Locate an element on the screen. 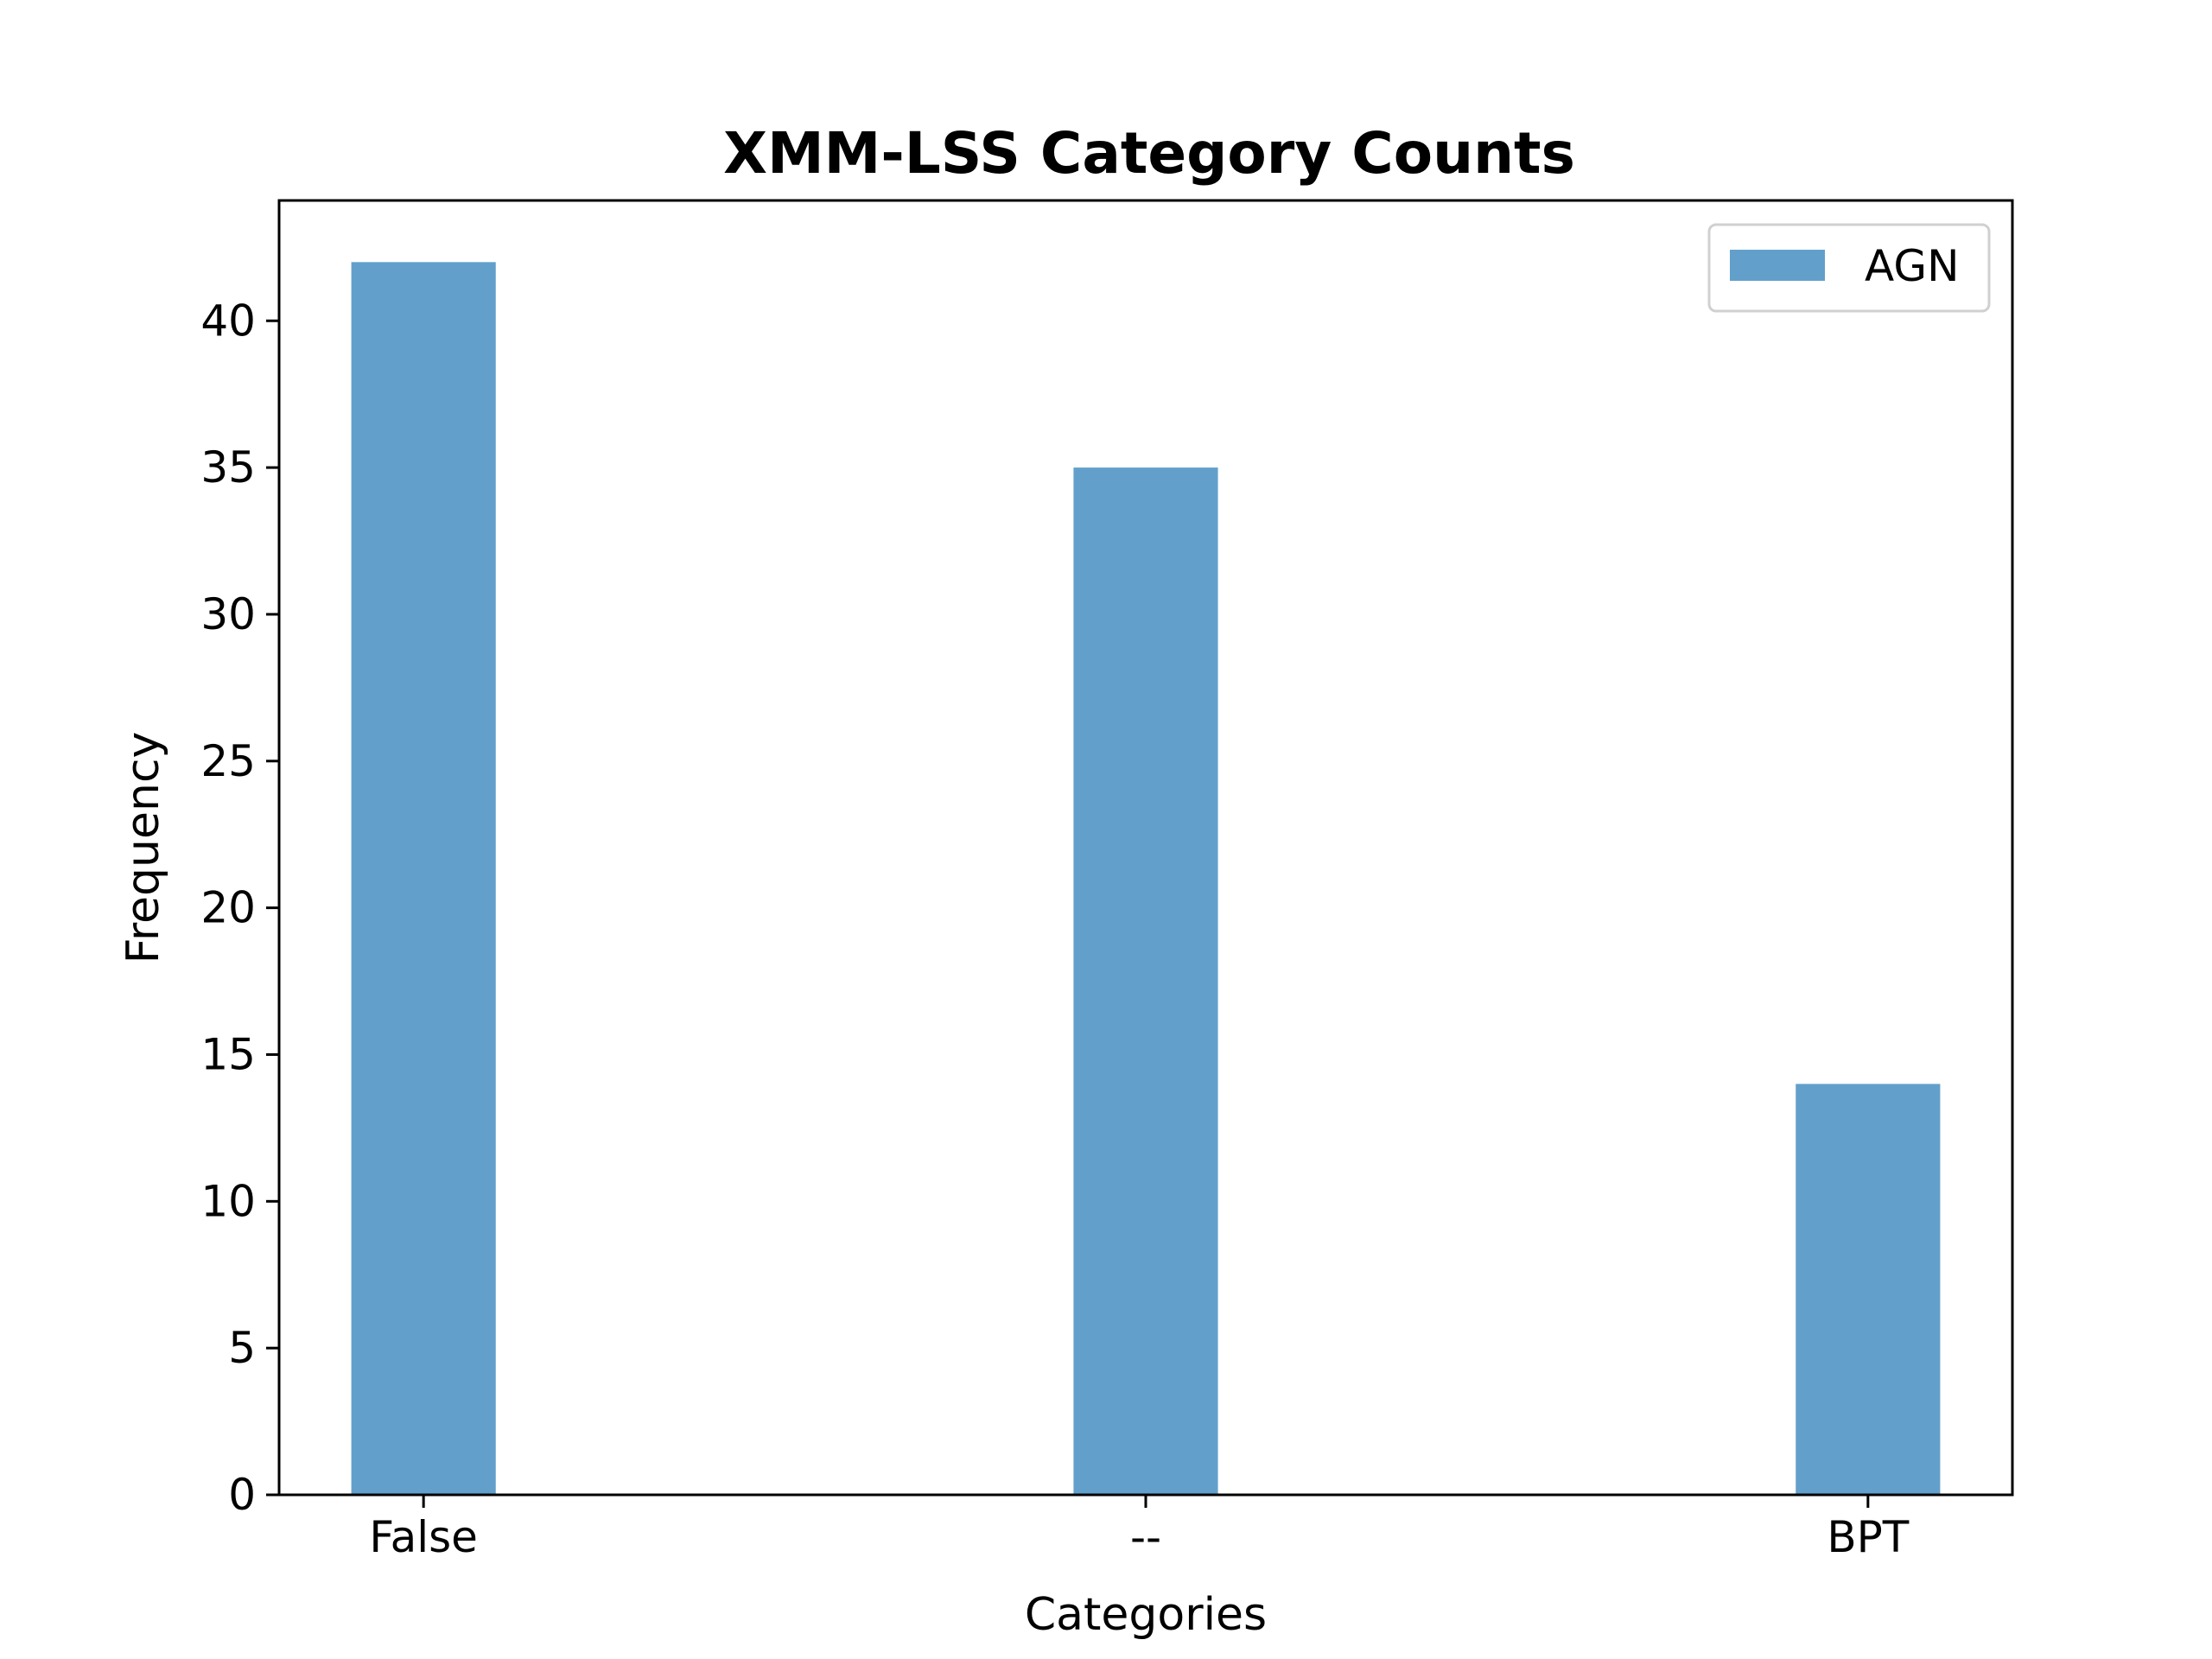 The width and height of the screenshot is (2212, 1659). legend-frame is located at coordinates (1849, 268).